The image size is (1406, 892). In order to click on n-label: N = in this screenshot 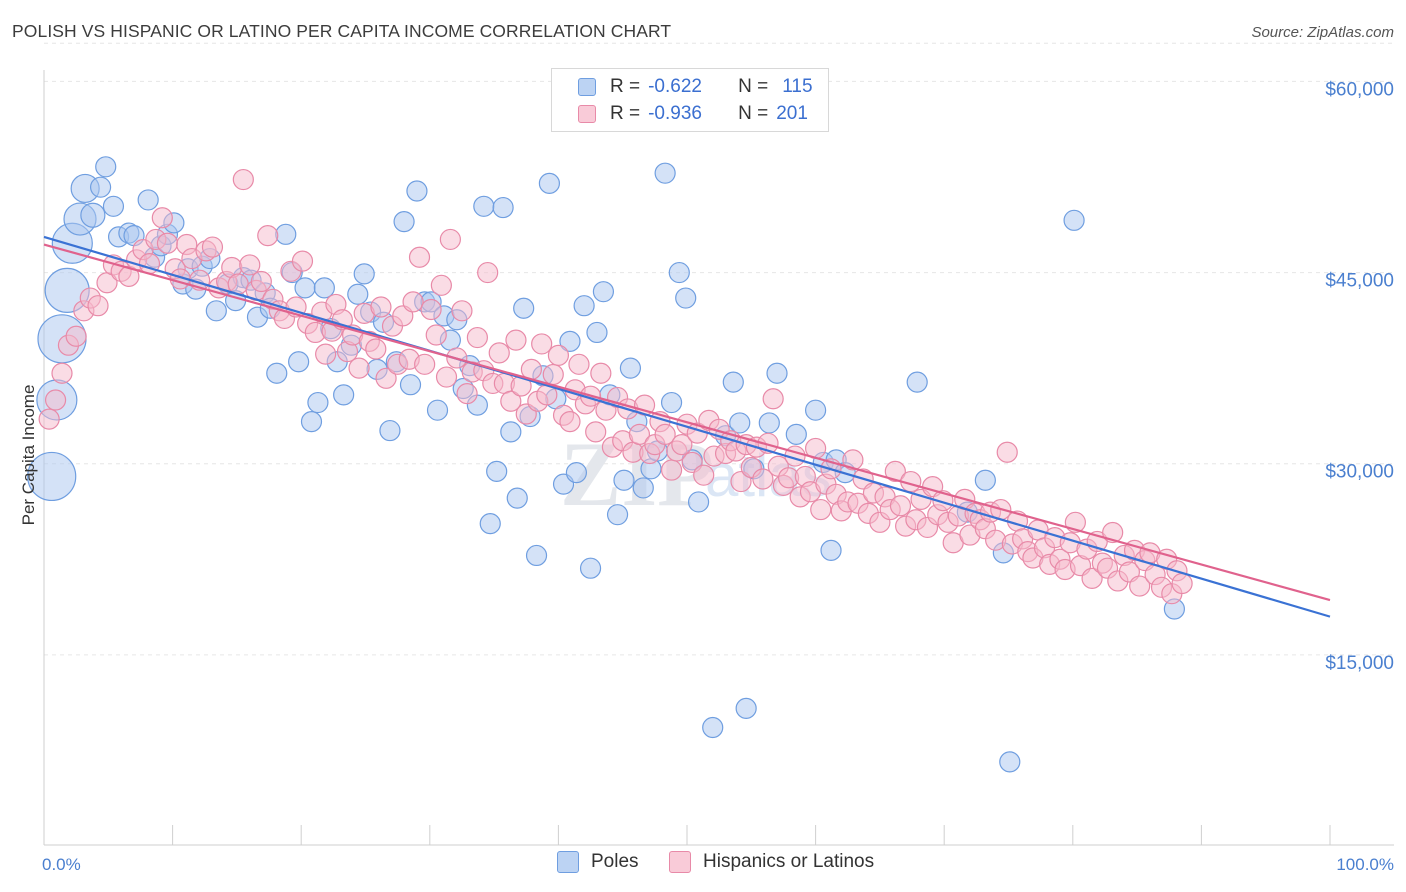, I will do `click(753, 113)`.